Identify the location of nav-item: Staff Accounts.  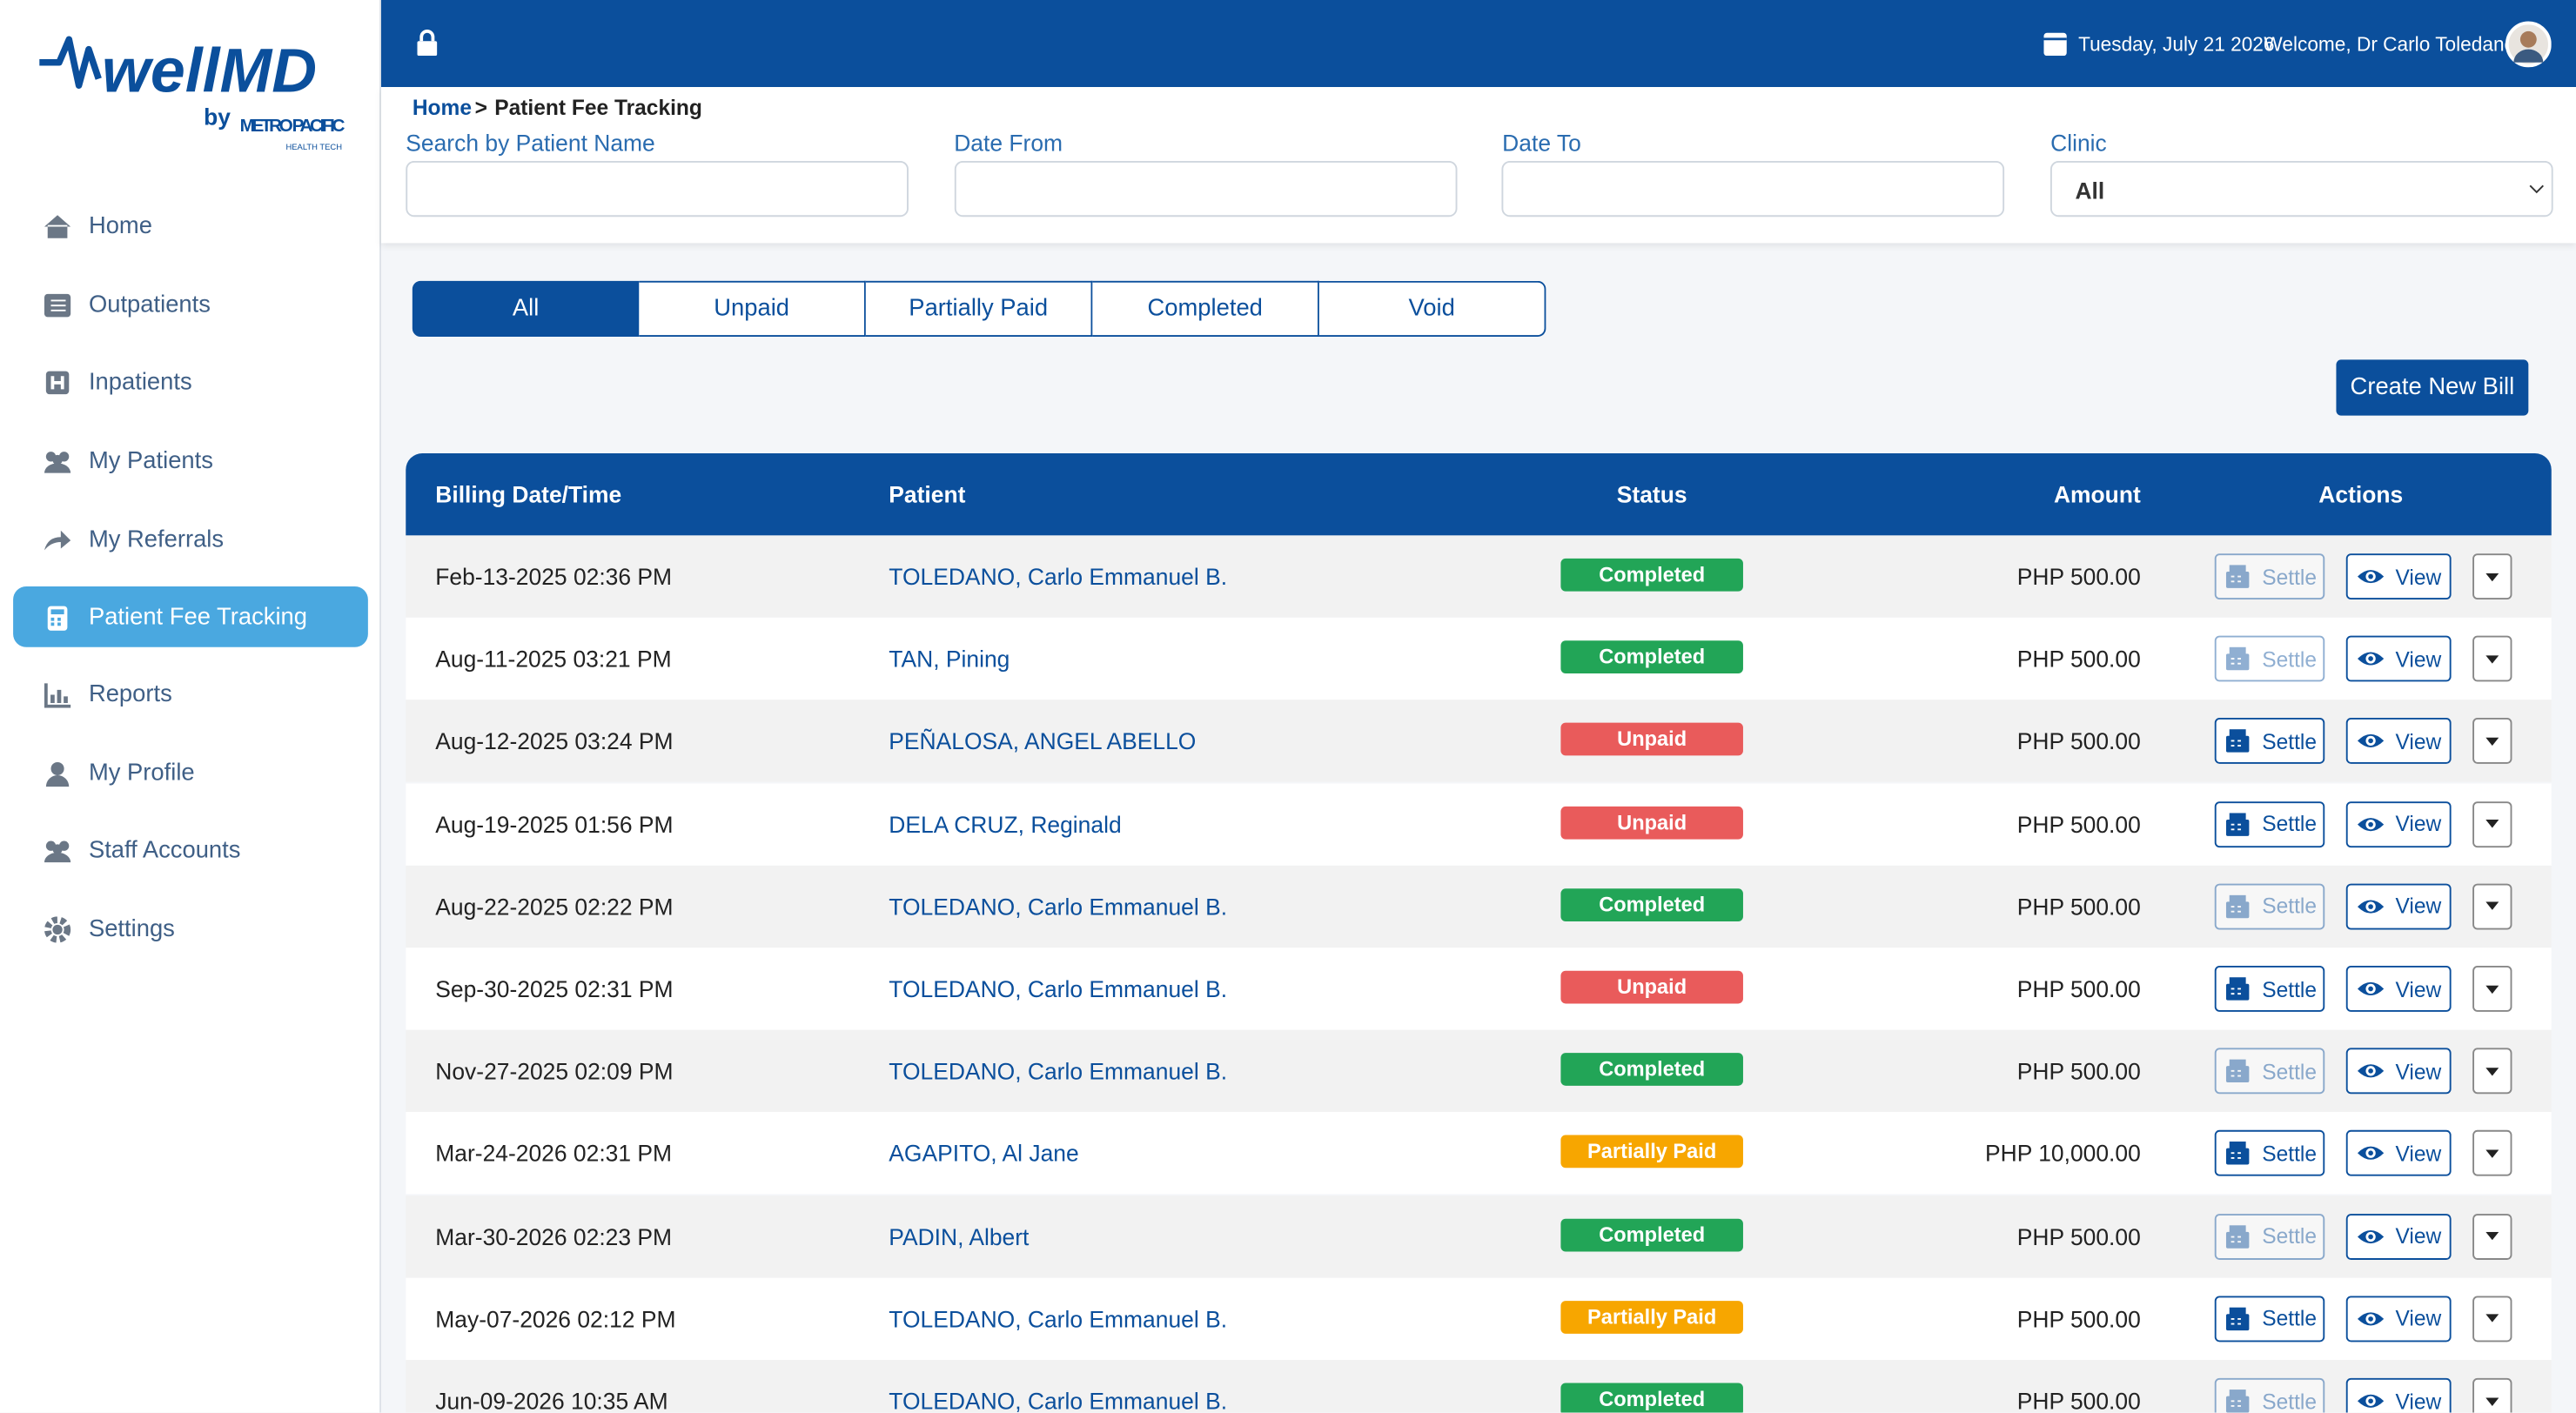
(191, 850).